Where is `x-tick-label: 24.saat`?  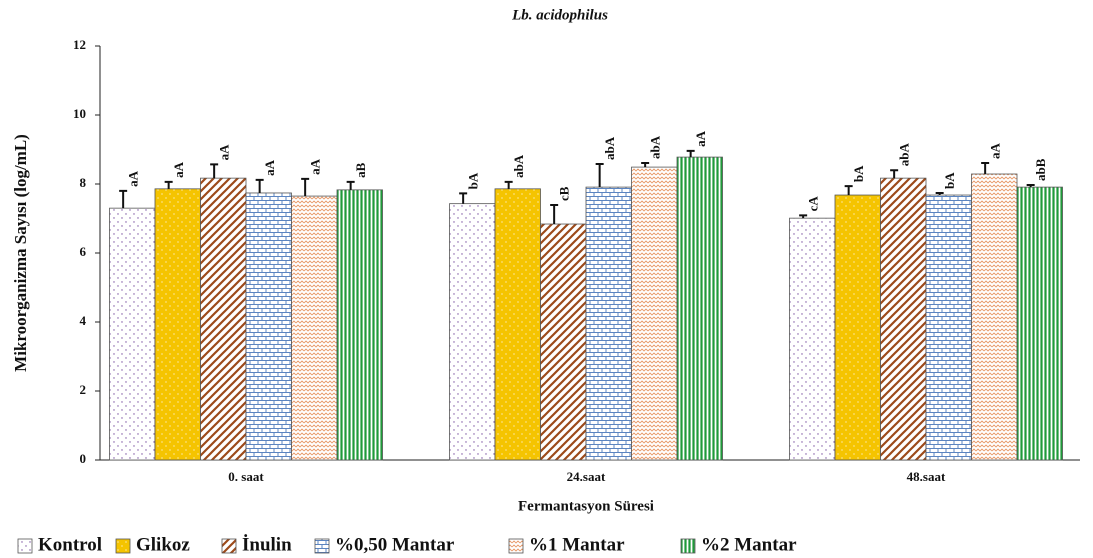
x-tick-label: 24.saat is located at coordinates (586, 476).